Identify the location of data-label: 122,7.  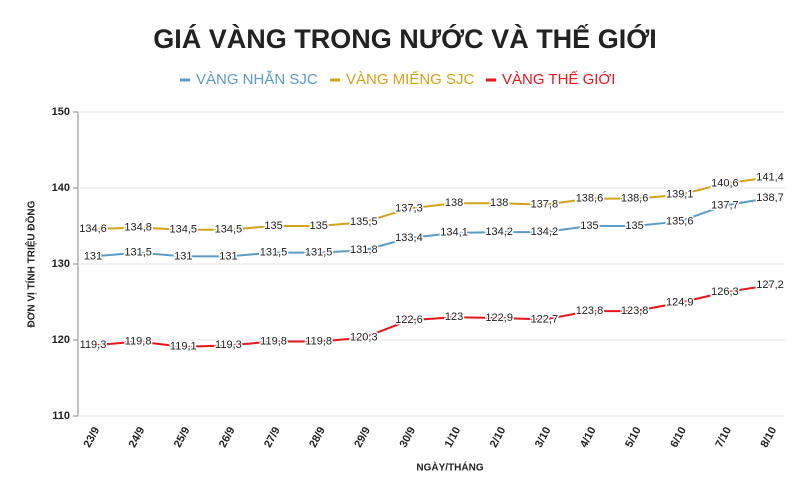
(545, 319).